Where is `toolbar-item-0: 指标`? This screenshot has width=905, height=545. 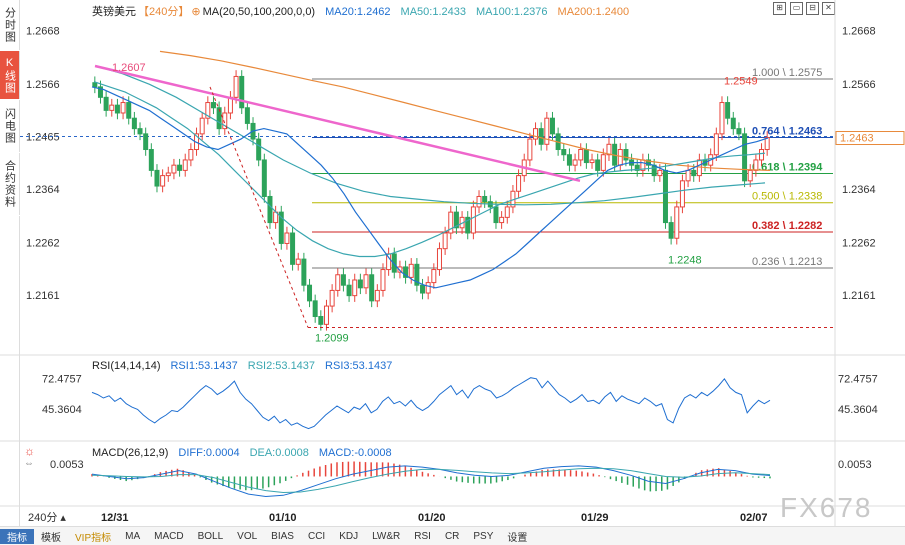
toolbar-item-0: 指标 is located at coordinates (17, 536).